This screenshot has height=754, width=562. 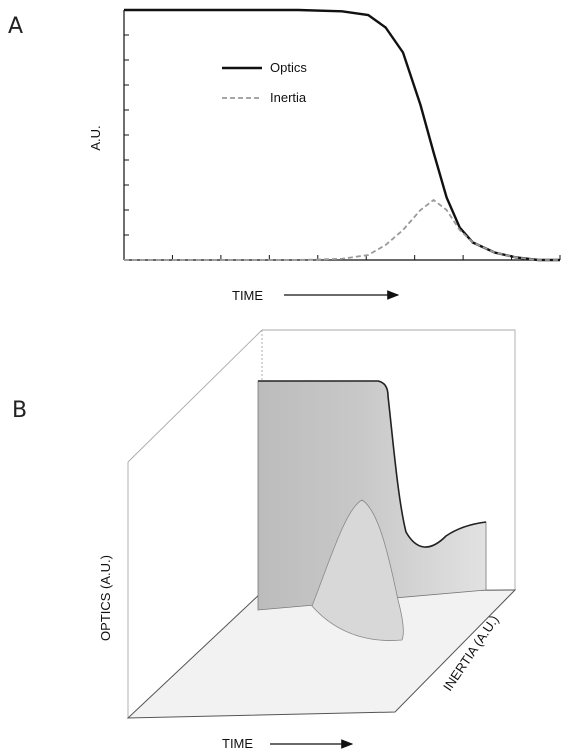 What do you see at coordinates (195, 396) in the screenshot?
I see `top-left-diagonal` at bounding box center [195, 396].